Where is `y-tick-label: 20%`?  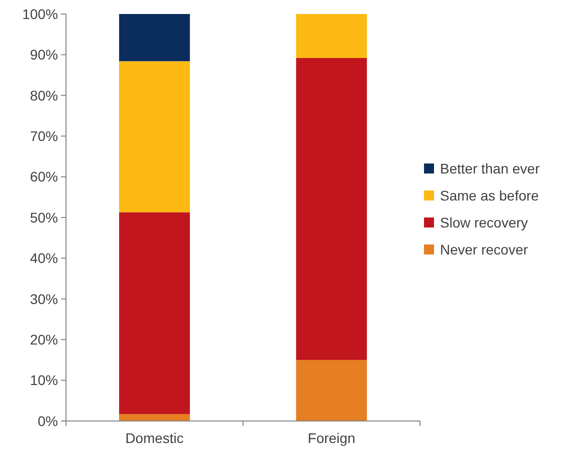 y-tick-label: 20% is located at coordinates (44, 340).